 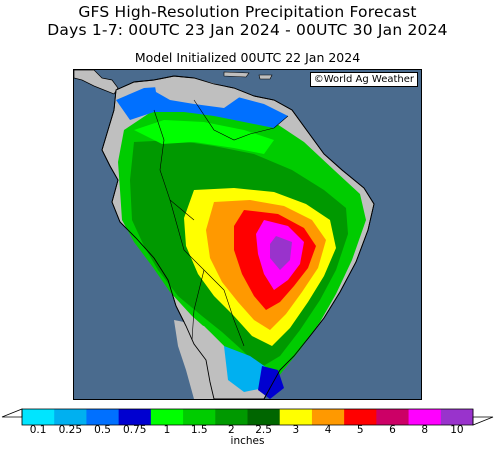 I want to click on units-label: inches, so click(x=247, y=441).